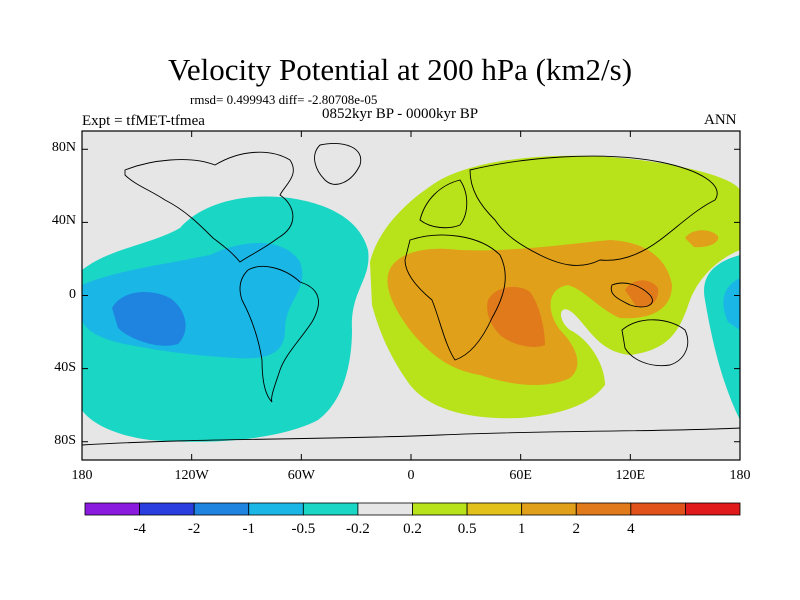  Describe the element at coordinates (249, 529) in the screenshot. I see `colorbar-label: -1` at that location.